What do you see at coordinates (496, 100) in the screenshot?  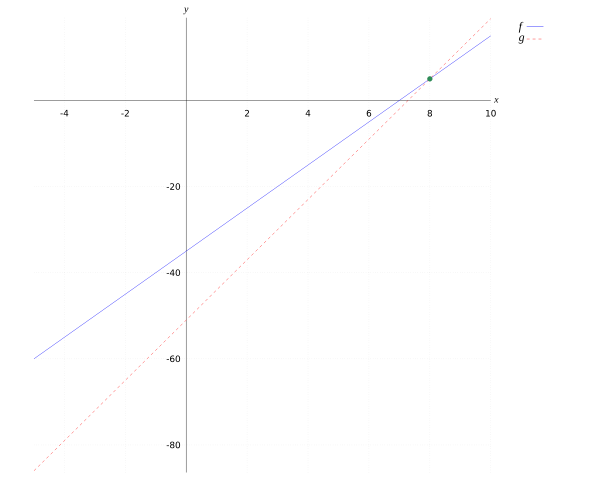 I see `x-axis-title: x` at bounding box center [496, 100].